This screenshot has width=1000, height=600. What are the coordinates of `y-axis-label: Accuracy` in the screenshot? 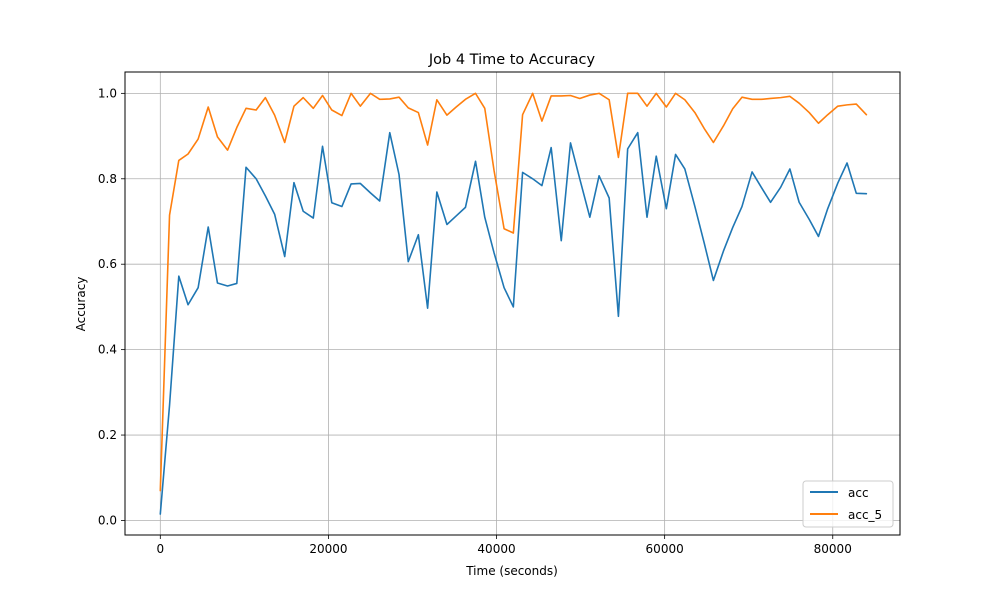 It's located at (81, 304).